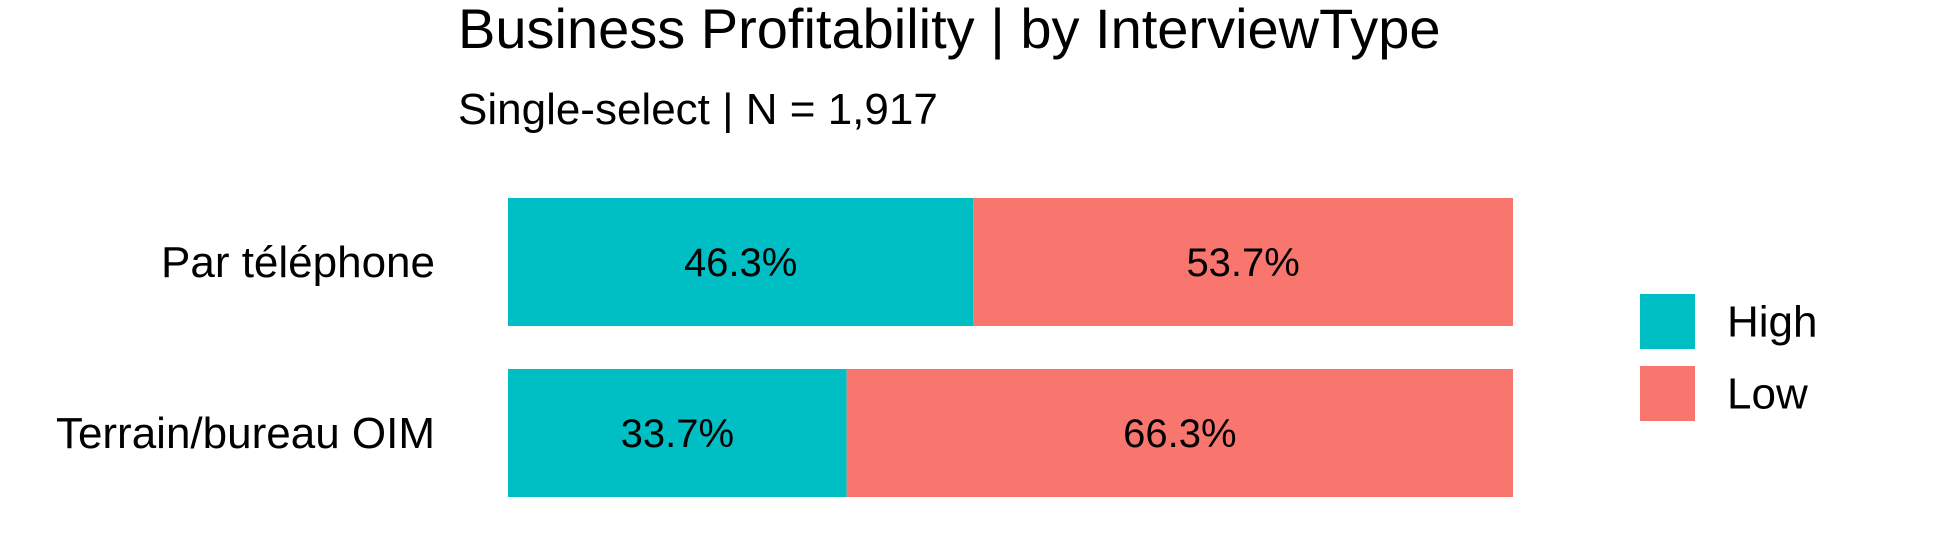 This screenshot has height=543, width=1948. What do you see at coordinates (245, 433) in the screenshot?
I see `category-label: Terrain/bureau OIM` at bounding box center [245, 433].